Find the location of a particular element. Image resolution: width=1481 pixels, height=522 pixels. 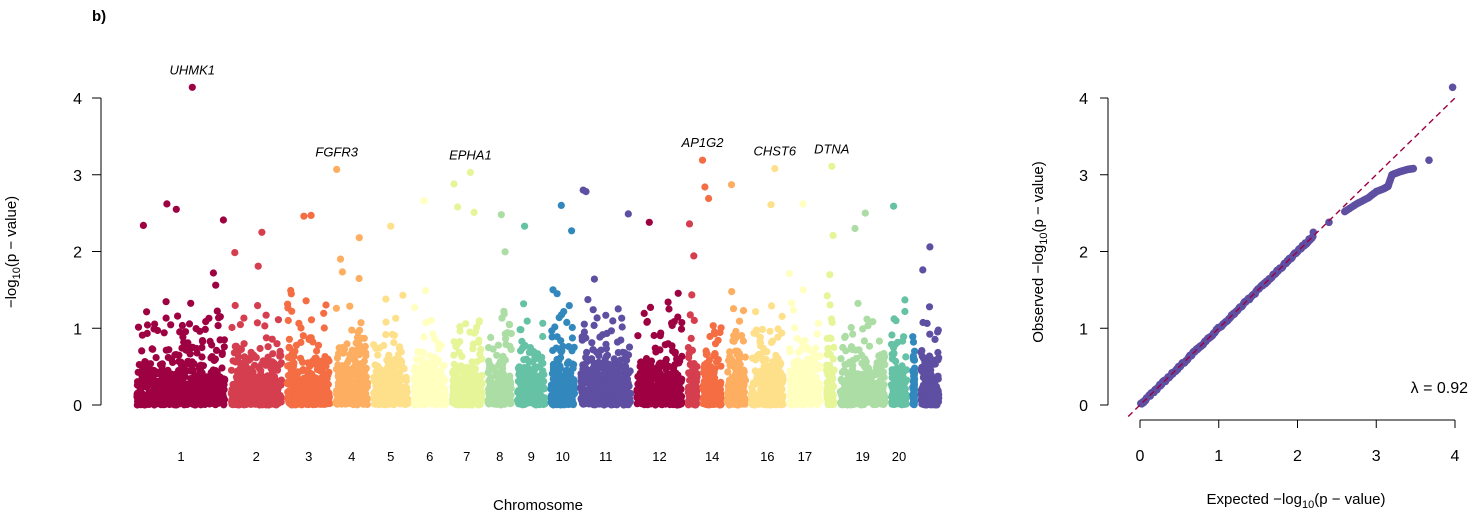

chromosome-18-points is located at coordinates (830, 340).